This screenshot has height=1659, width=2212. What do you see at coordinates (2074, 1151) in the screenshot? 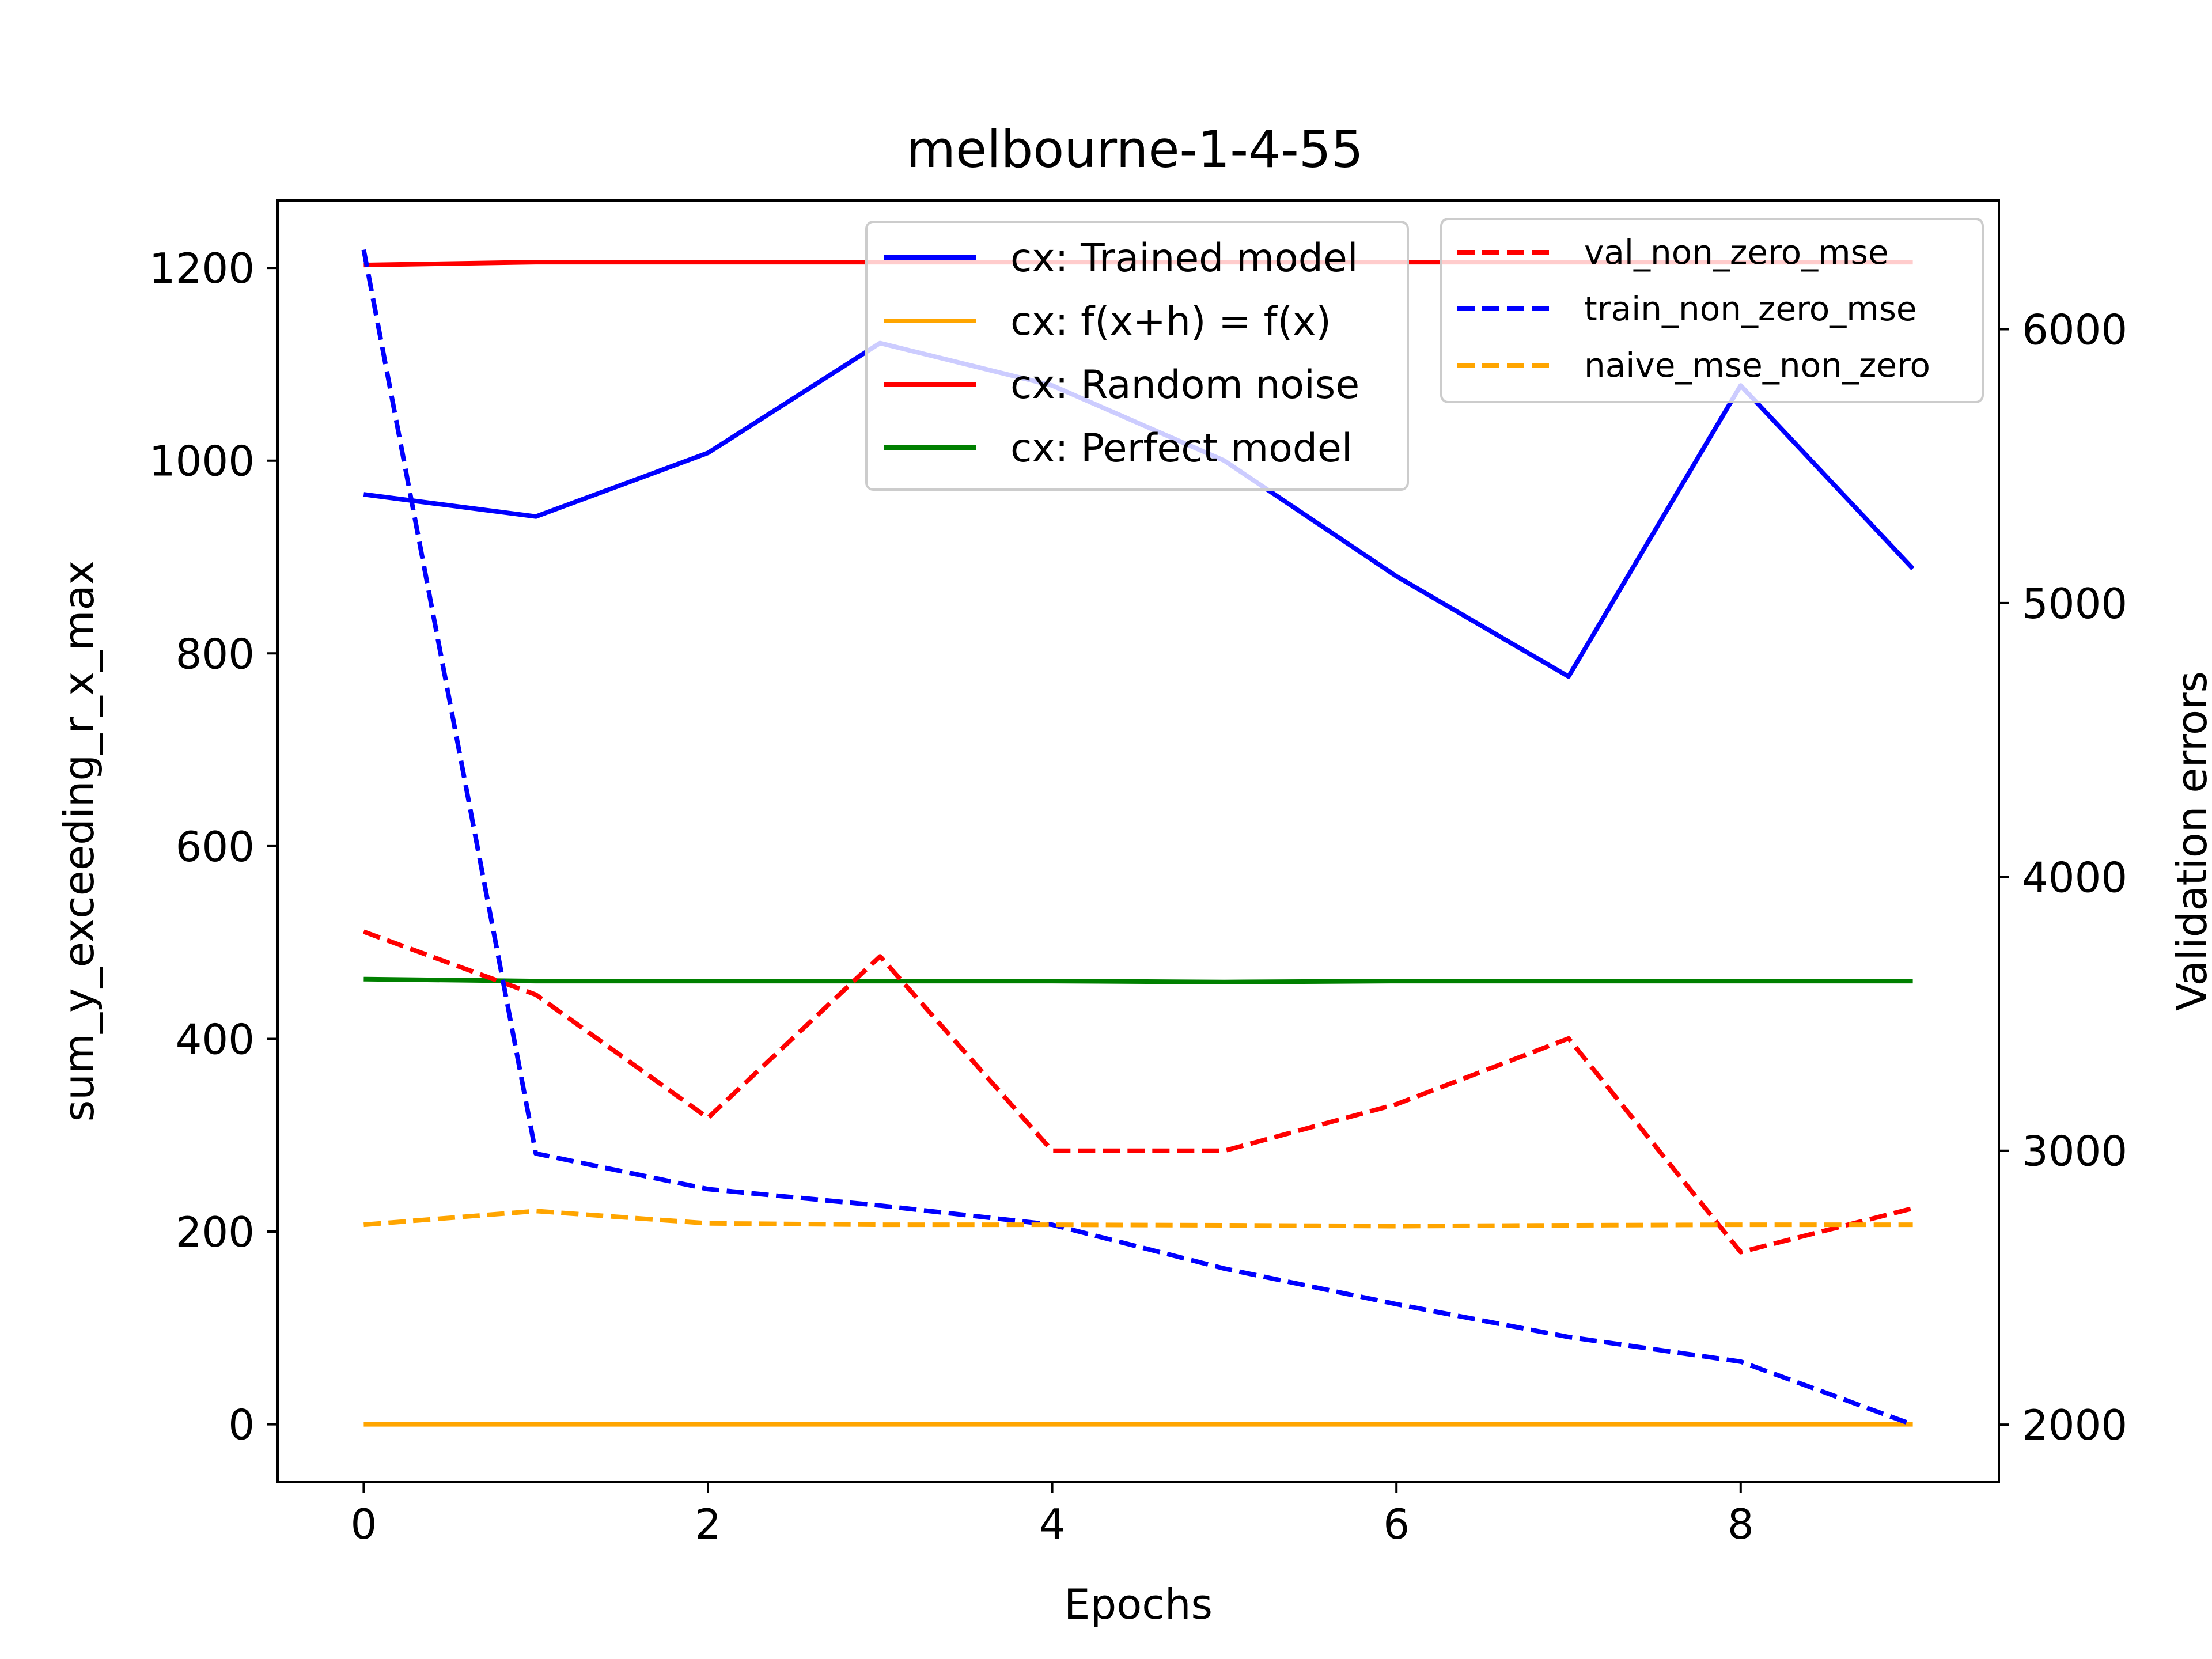
I see `right-y-tick-label: 3000` at bounding box center [2074, 1151].